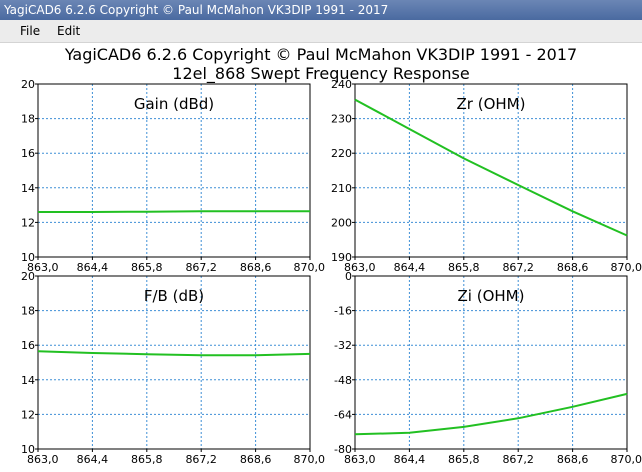  Describe the element at coordinates (341, 257) in the screenshot. I see `y-tick-label: 190` at that location.